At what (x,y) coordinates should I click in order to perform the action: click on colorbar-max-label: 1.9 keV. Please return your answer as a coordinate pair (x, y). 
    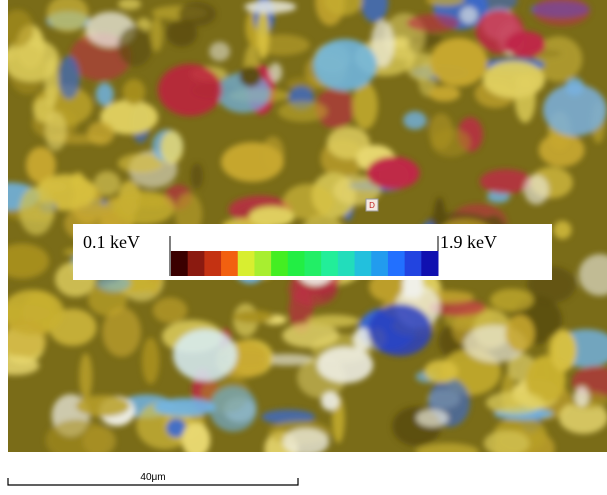
    Looking at the image, I should click on (468, 242).